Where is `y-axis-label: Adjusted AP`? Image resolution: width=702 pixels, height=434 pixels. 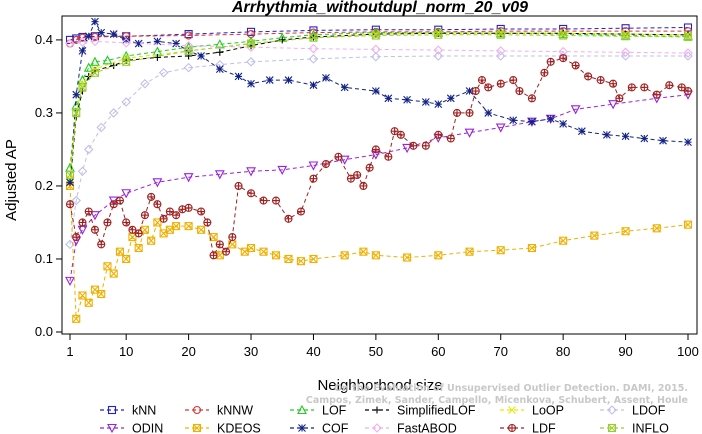
y-axis-label: Adjusted AP is located at coordinates (11, 180).